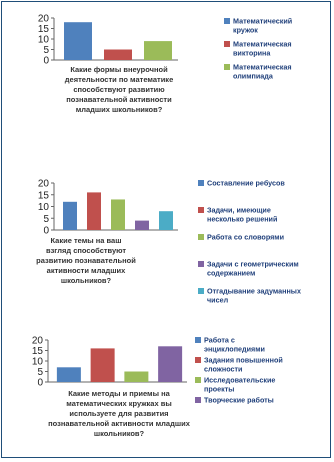 The height and width of the screenshot is (462, 334). I want to click on chart3-y-tick-label: 20, so click(38, 341).